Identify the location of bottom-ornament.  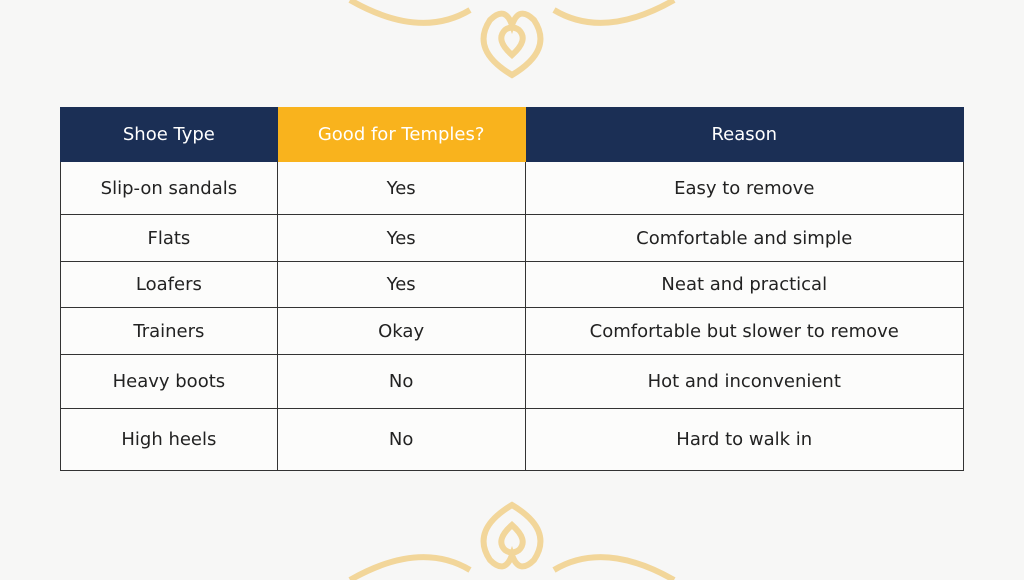
(512, 540).